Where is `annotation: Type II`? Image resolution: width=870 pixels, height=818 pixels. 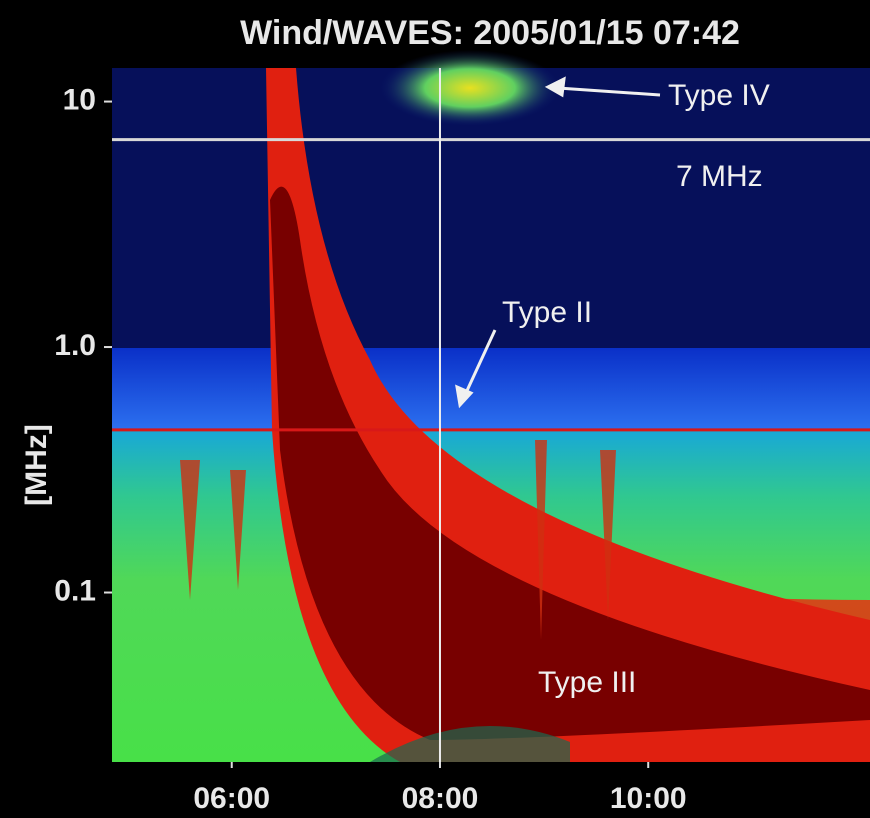
annotation: Type II is located at coordinates (547, 312).